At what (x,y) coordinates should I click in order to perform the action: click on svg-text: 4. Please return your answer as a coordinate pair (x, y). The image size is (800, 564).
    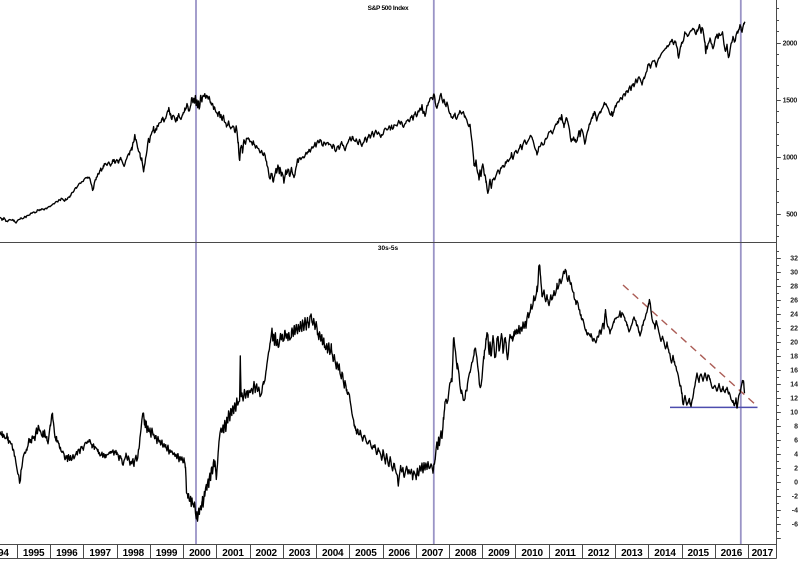
    Looking at the image, I should click on (796, 454).